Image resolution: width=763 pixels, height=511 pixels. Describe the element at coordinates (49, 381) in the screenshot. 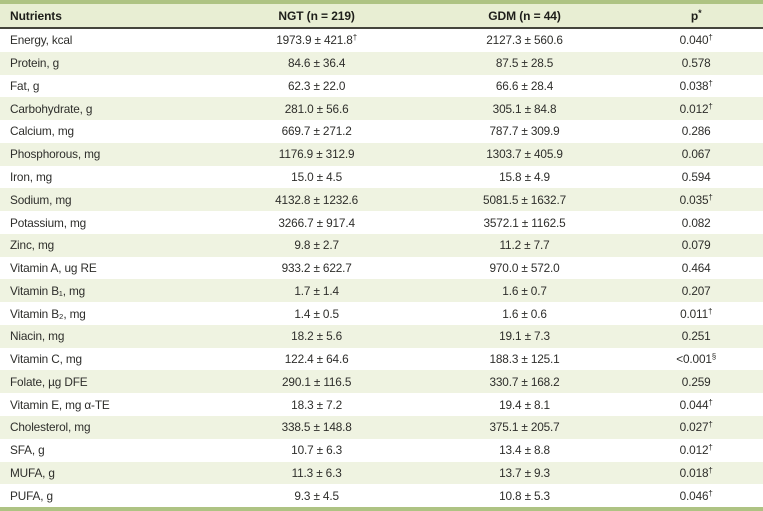

I see `nutrient-cell-text: Folate, µg DFE` at that location.